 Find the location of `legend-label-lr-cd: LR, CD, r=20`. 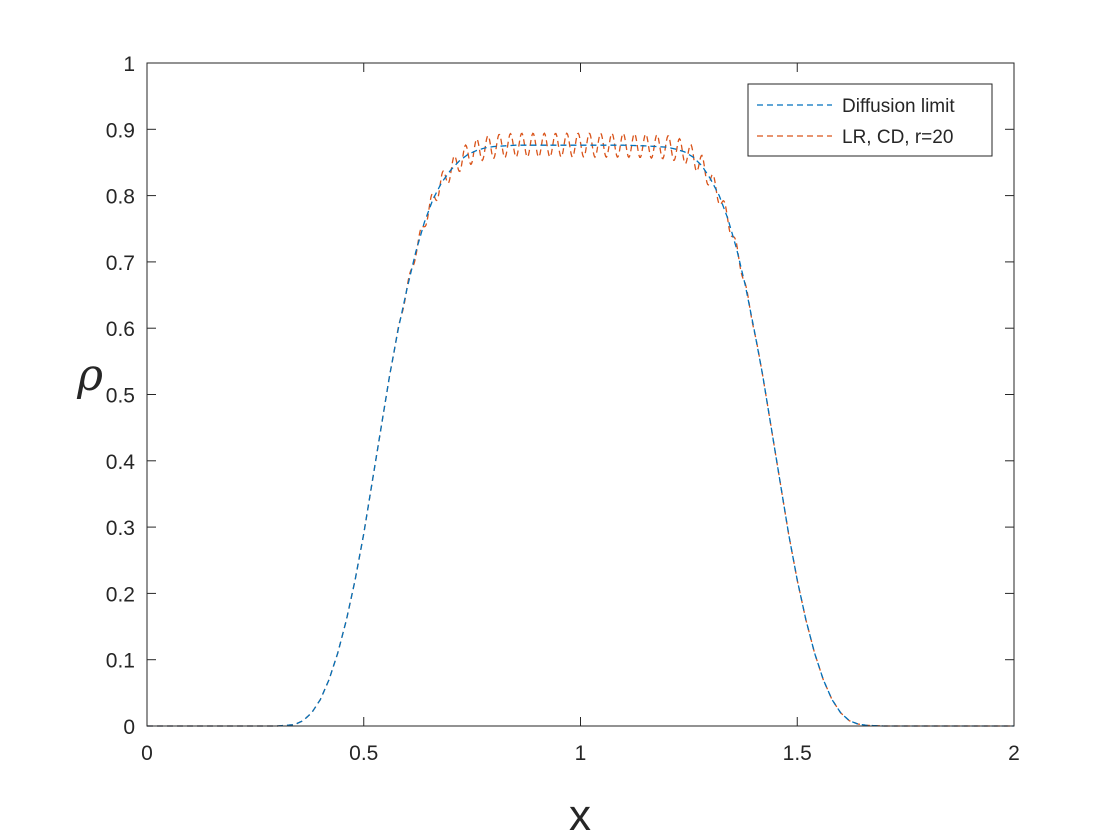

legend-label-lr-cd: LR, CD, r=20 is located at coordinates (897, 137).